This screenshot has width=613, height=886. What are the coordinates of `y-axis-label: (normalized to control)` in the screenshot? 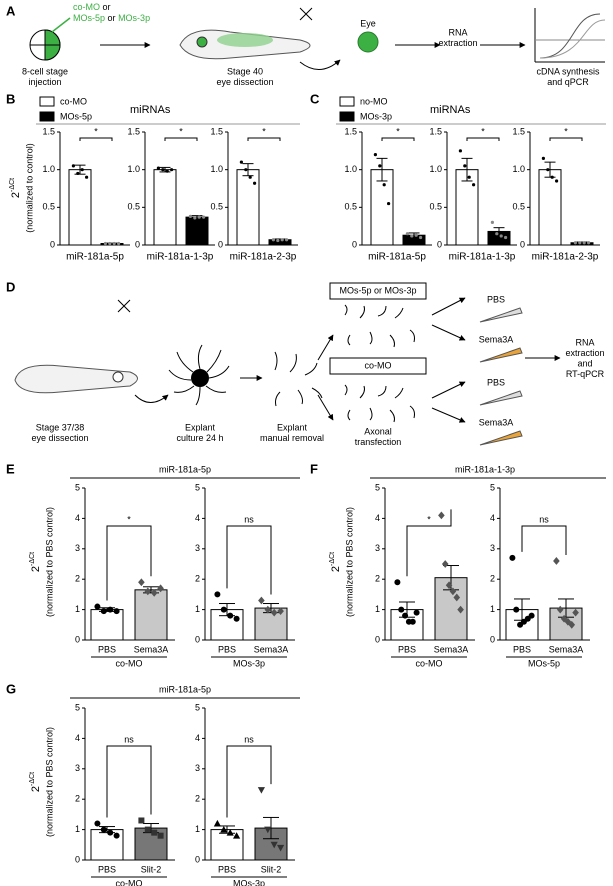 It's located at (29, 188).